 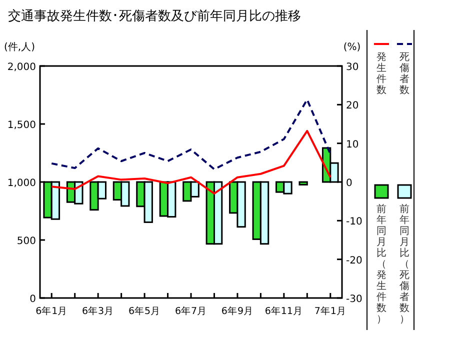 I want to click on x-tick-label: 6年3月, so click(x=98, y=311).